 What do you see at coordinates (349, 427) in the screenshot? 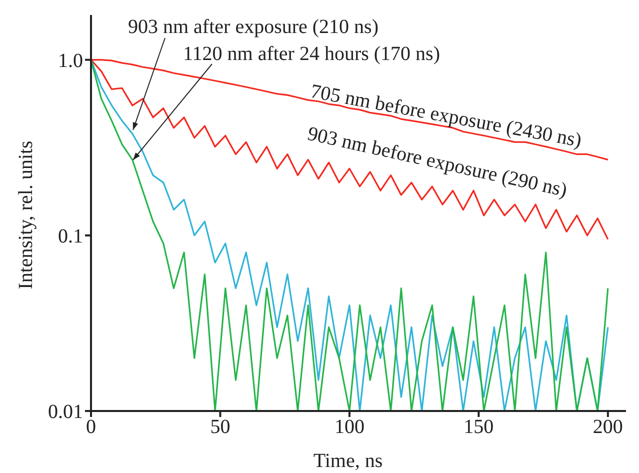
I see `x-tick-label: 100` at bounding box center [349, 427].